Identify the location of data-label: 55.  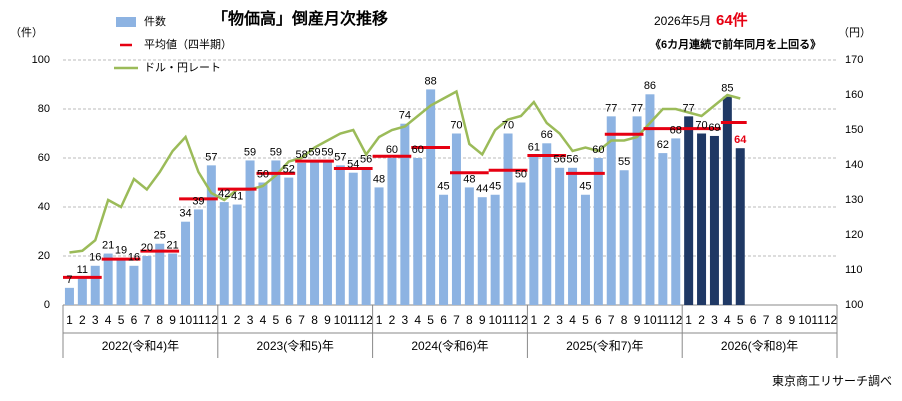
(624, 162).